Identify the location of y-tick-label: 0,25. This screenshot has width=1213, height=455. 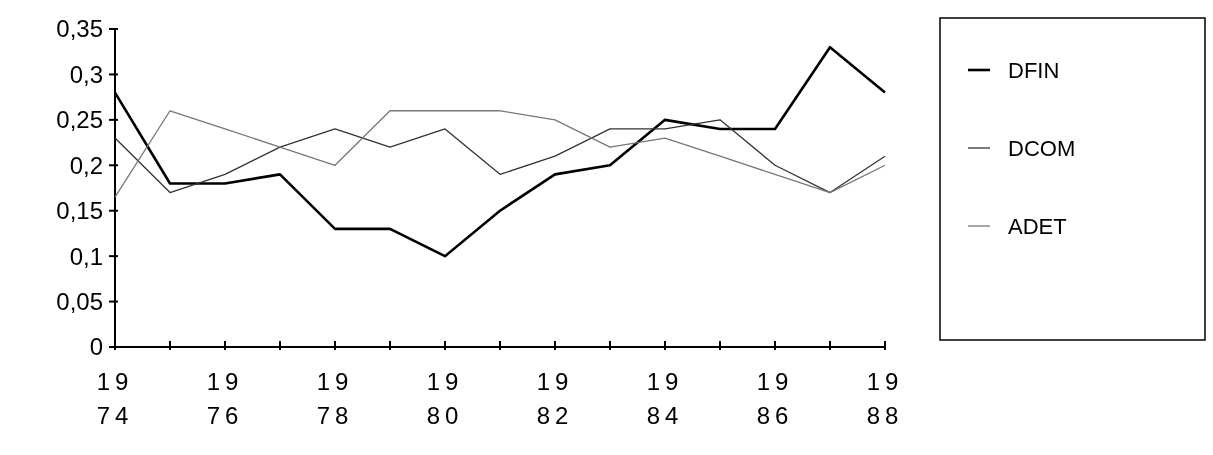
(79, 120).